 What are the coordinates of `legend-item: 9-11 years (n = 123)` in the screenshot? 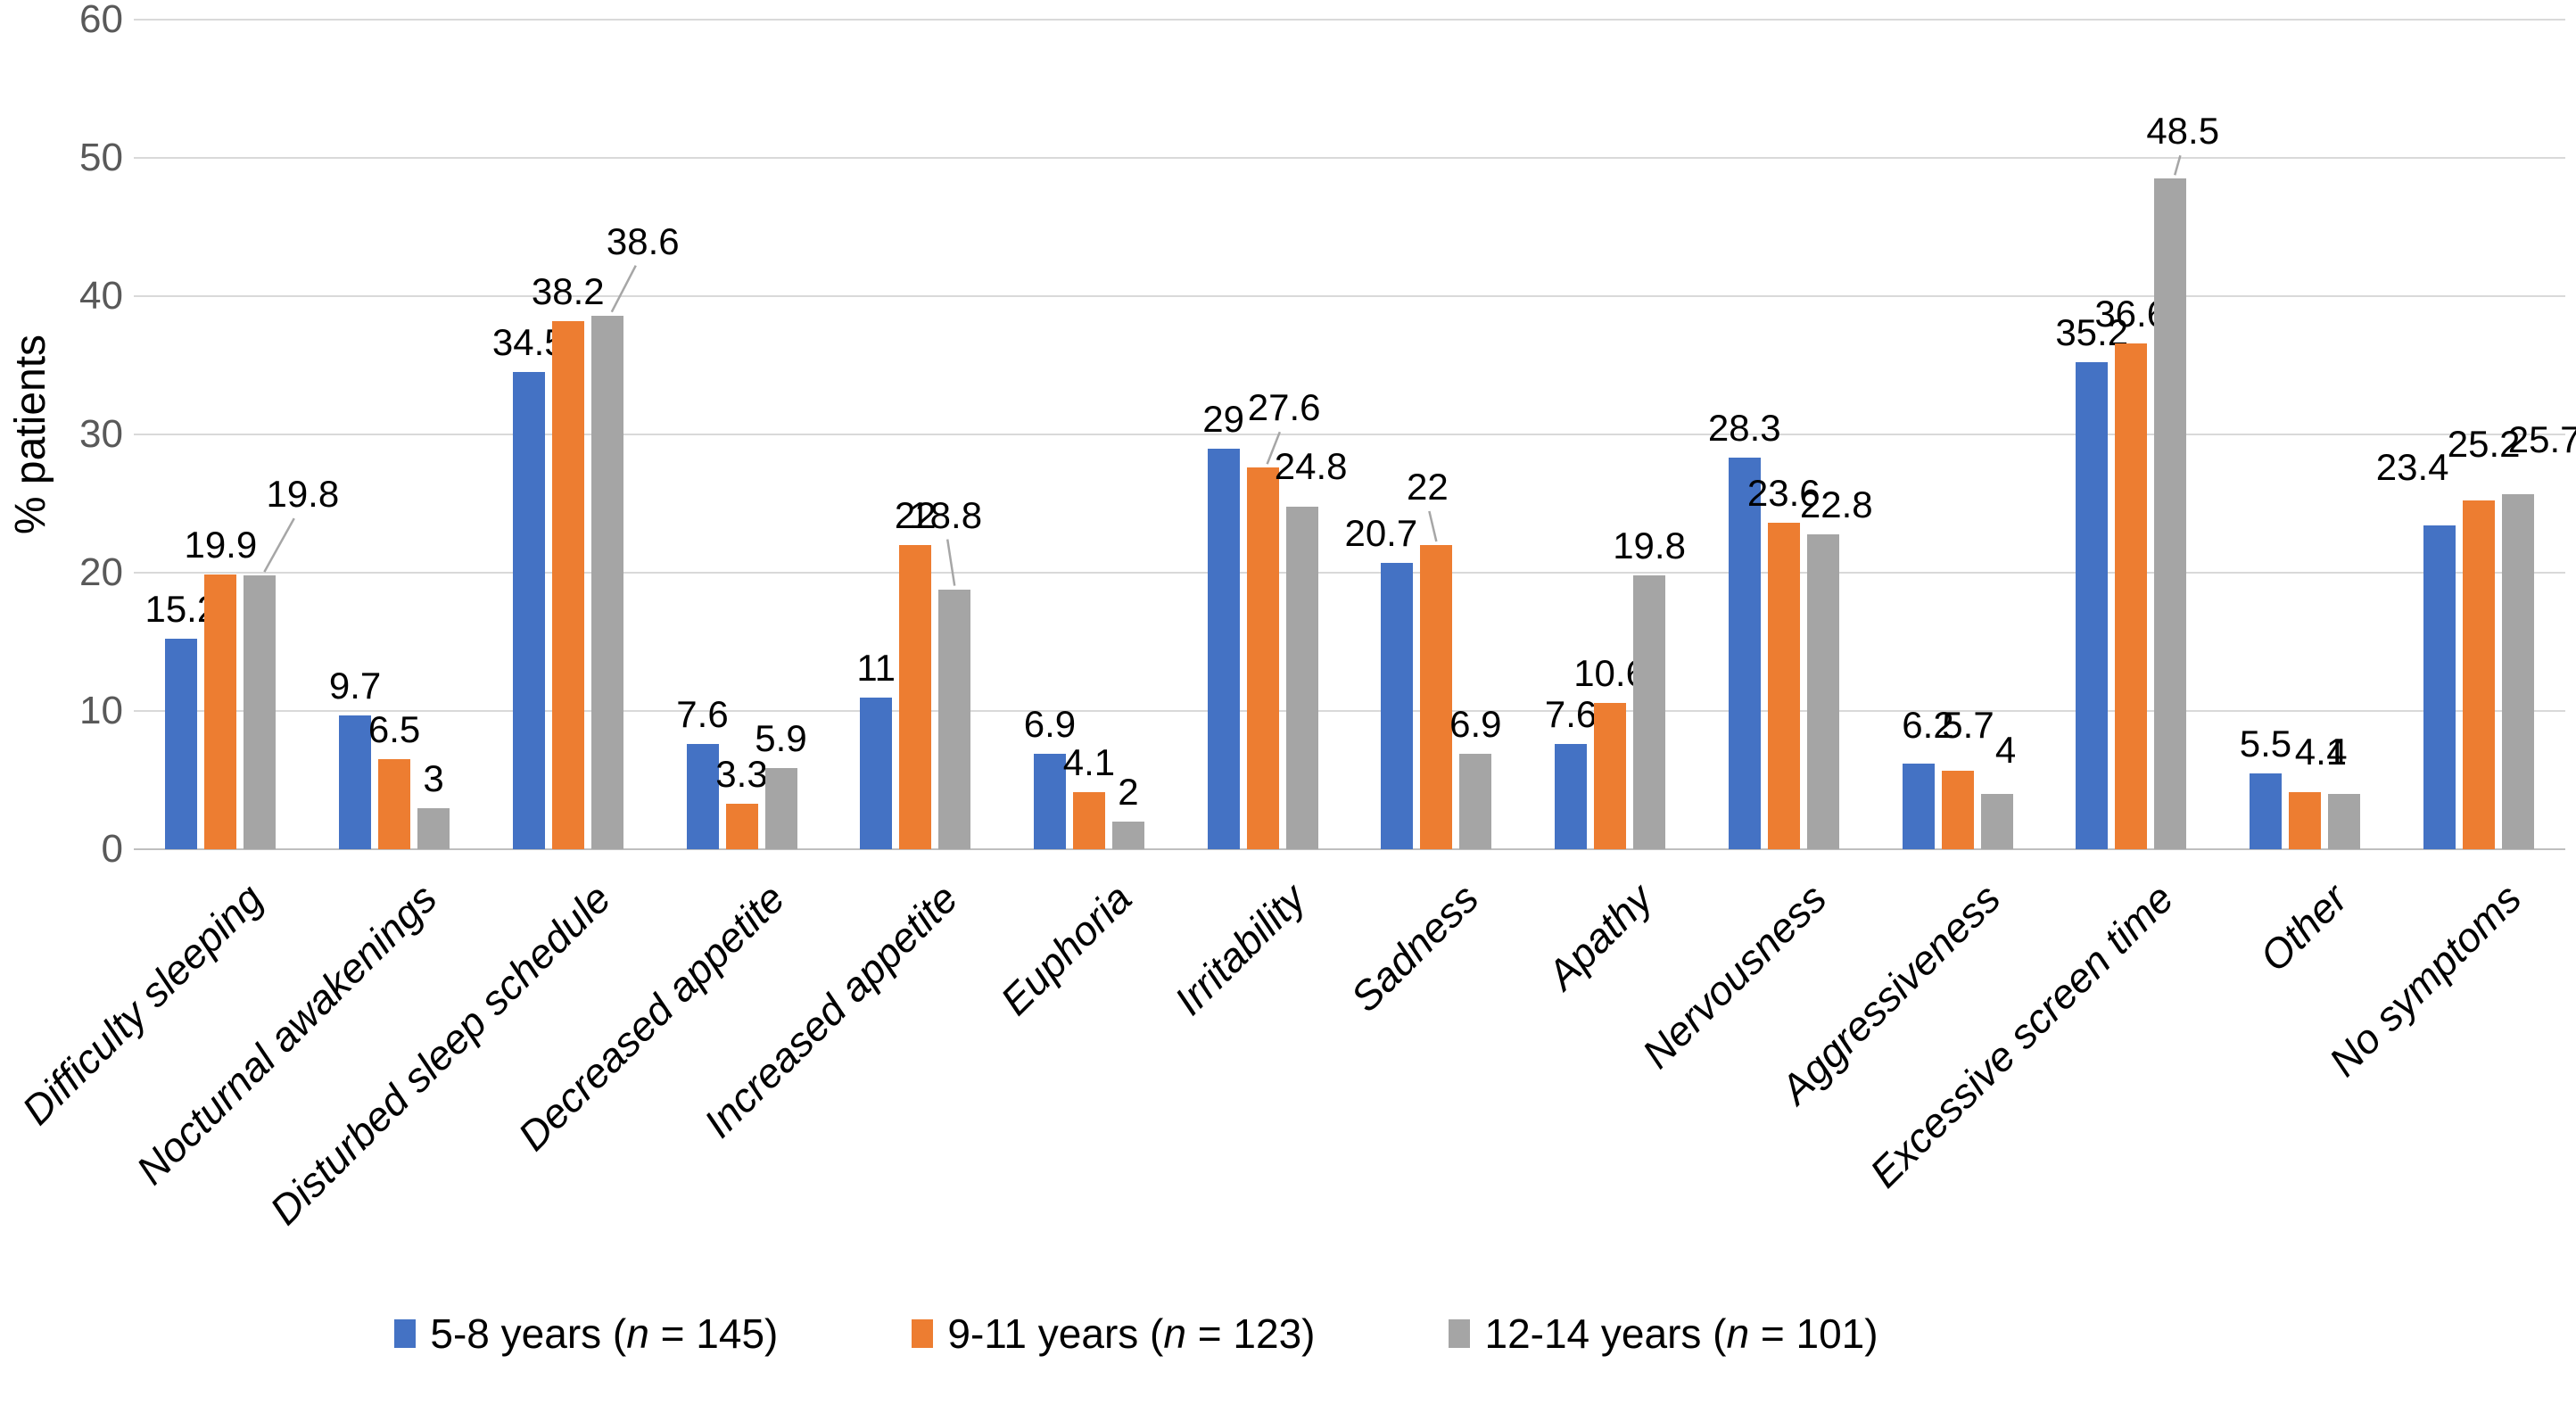 It's located at (1113, 1334).